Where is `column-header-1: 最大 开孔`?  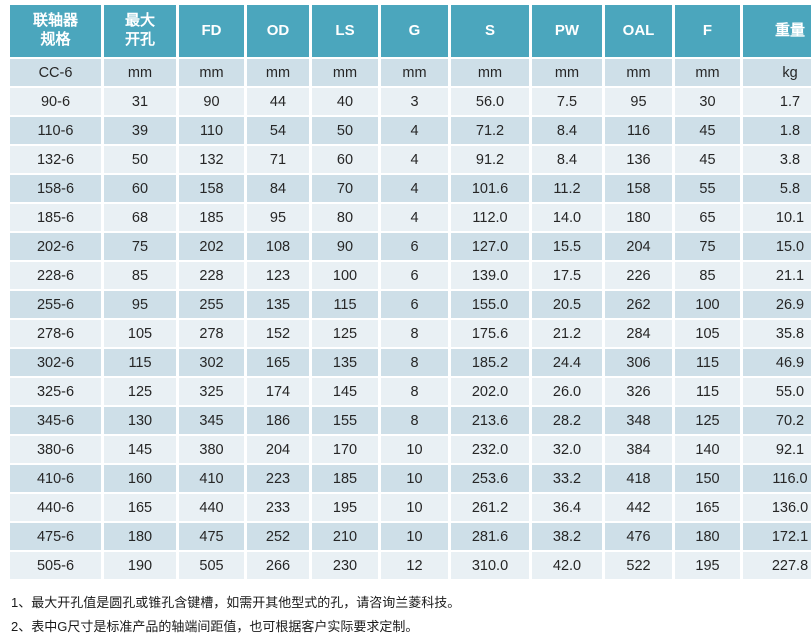
column-header-1: 最大 开孔 is located at coordinates (140, 31).